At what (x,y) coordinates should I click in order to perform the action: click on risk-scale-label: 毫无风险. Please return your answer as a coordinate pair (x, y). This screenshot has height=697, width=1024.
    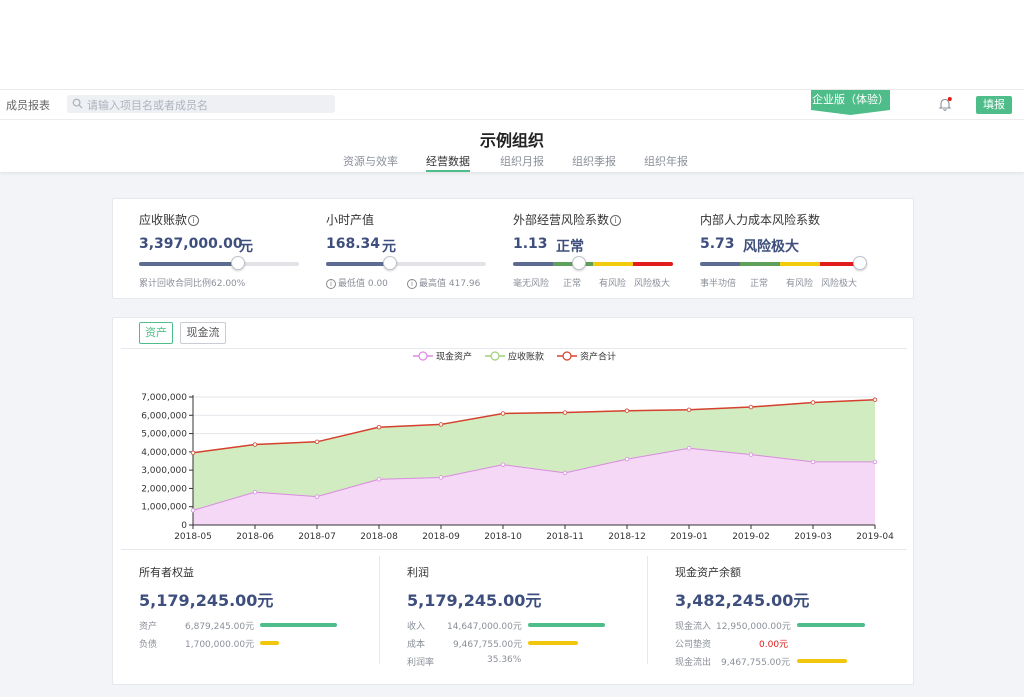
    Looking at the image, I should click on (531, 284).